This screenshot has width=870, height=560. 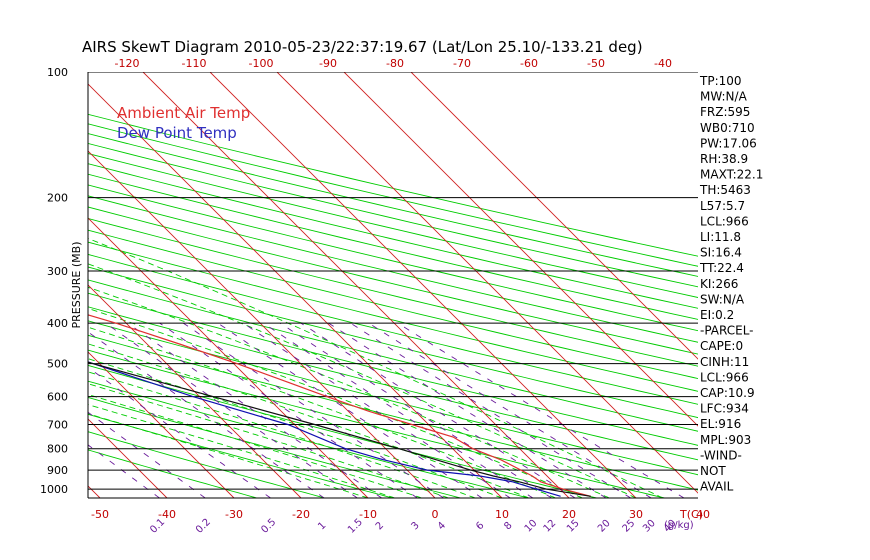 What do you see at coordinates (724, 362) in the screenshot?
I see `stability-index-entry: CINH:11` at bounding box center [724, 362].